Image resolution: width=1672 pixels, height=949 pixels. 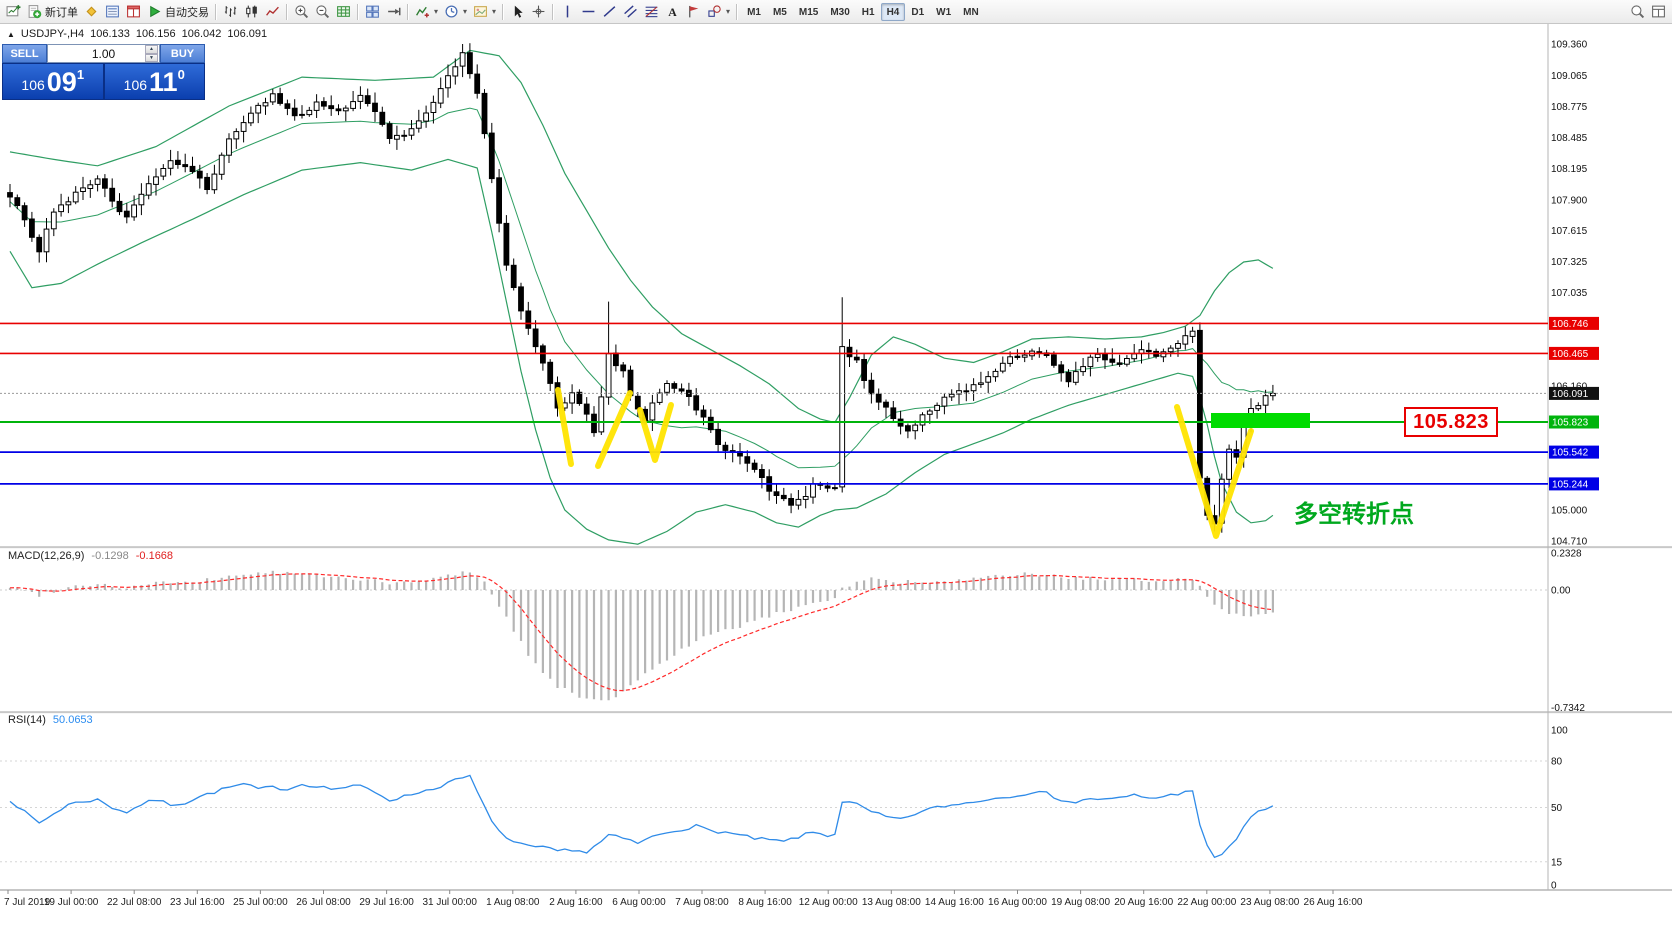 I want to click on candle-chart-icon, so click(x=251, y=11).